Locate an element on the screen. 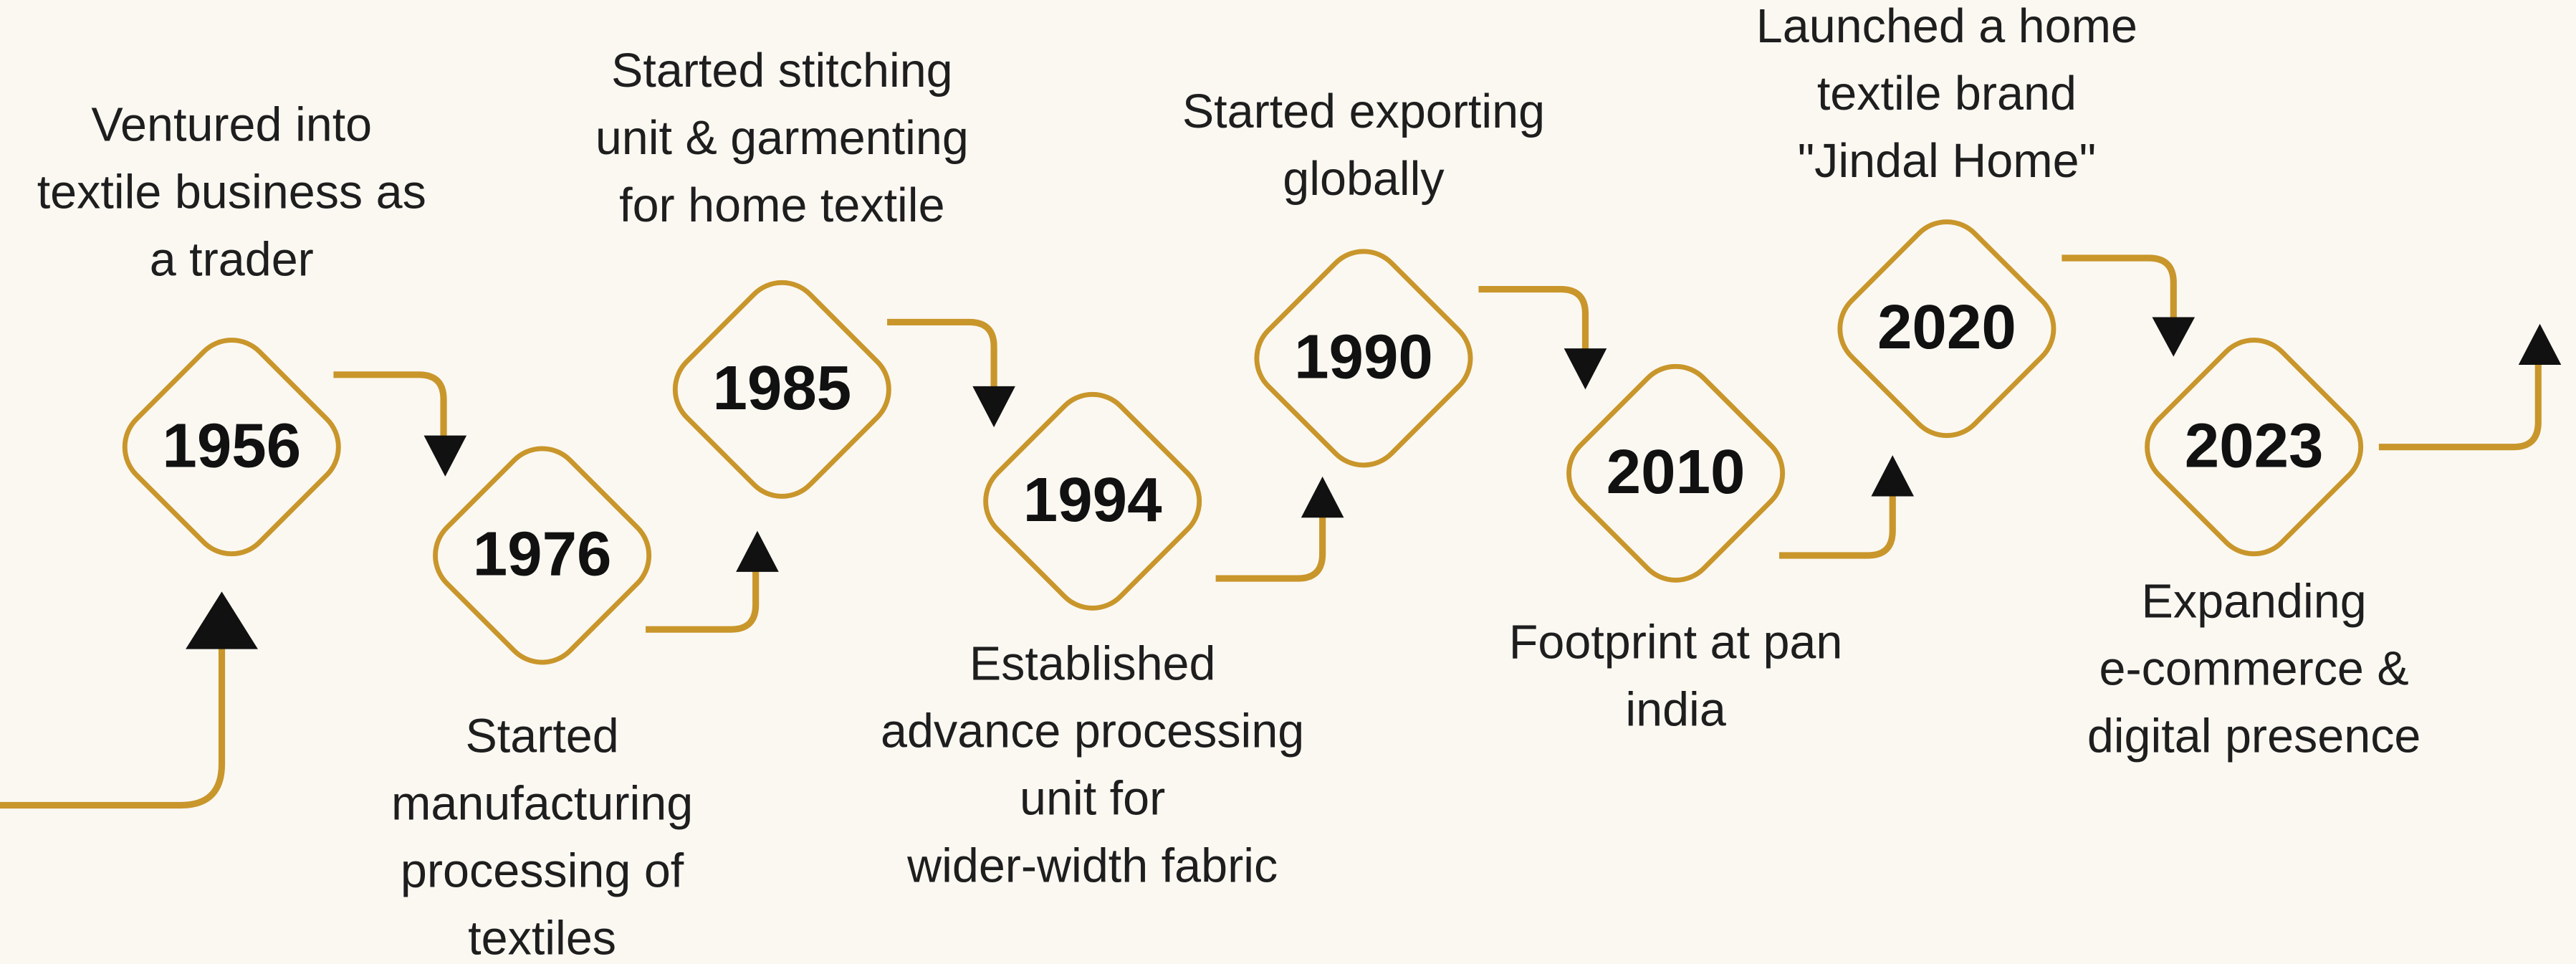 This screenshot has height=964, width=2576. description-line: Started stitching is located at coordinates (782, 70).